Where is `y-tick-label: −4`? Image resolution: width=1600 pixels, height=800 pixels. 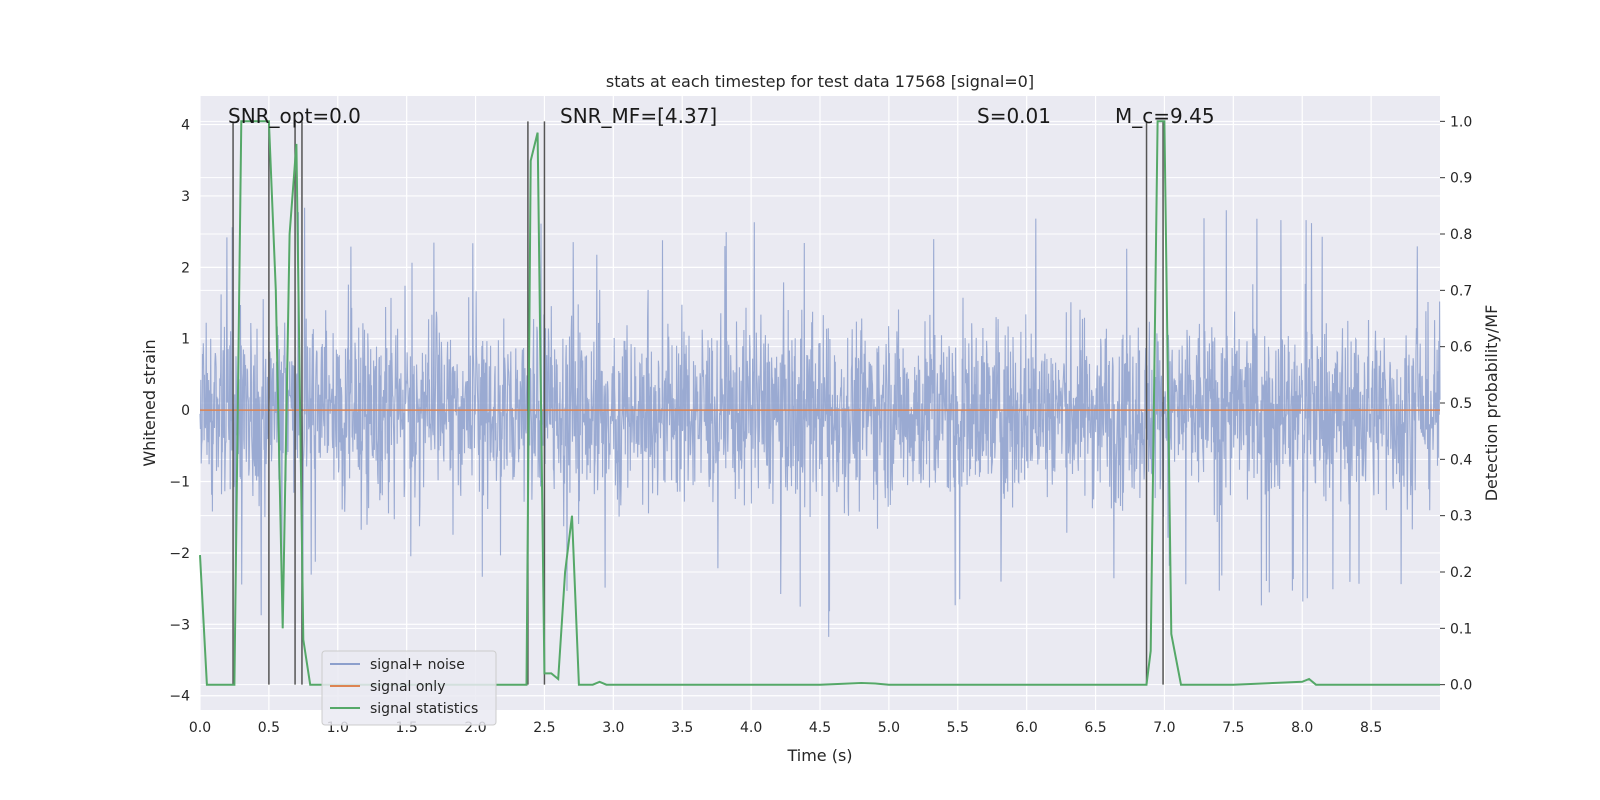 y-tick-label: −4 is located at coordinates (179, 697).